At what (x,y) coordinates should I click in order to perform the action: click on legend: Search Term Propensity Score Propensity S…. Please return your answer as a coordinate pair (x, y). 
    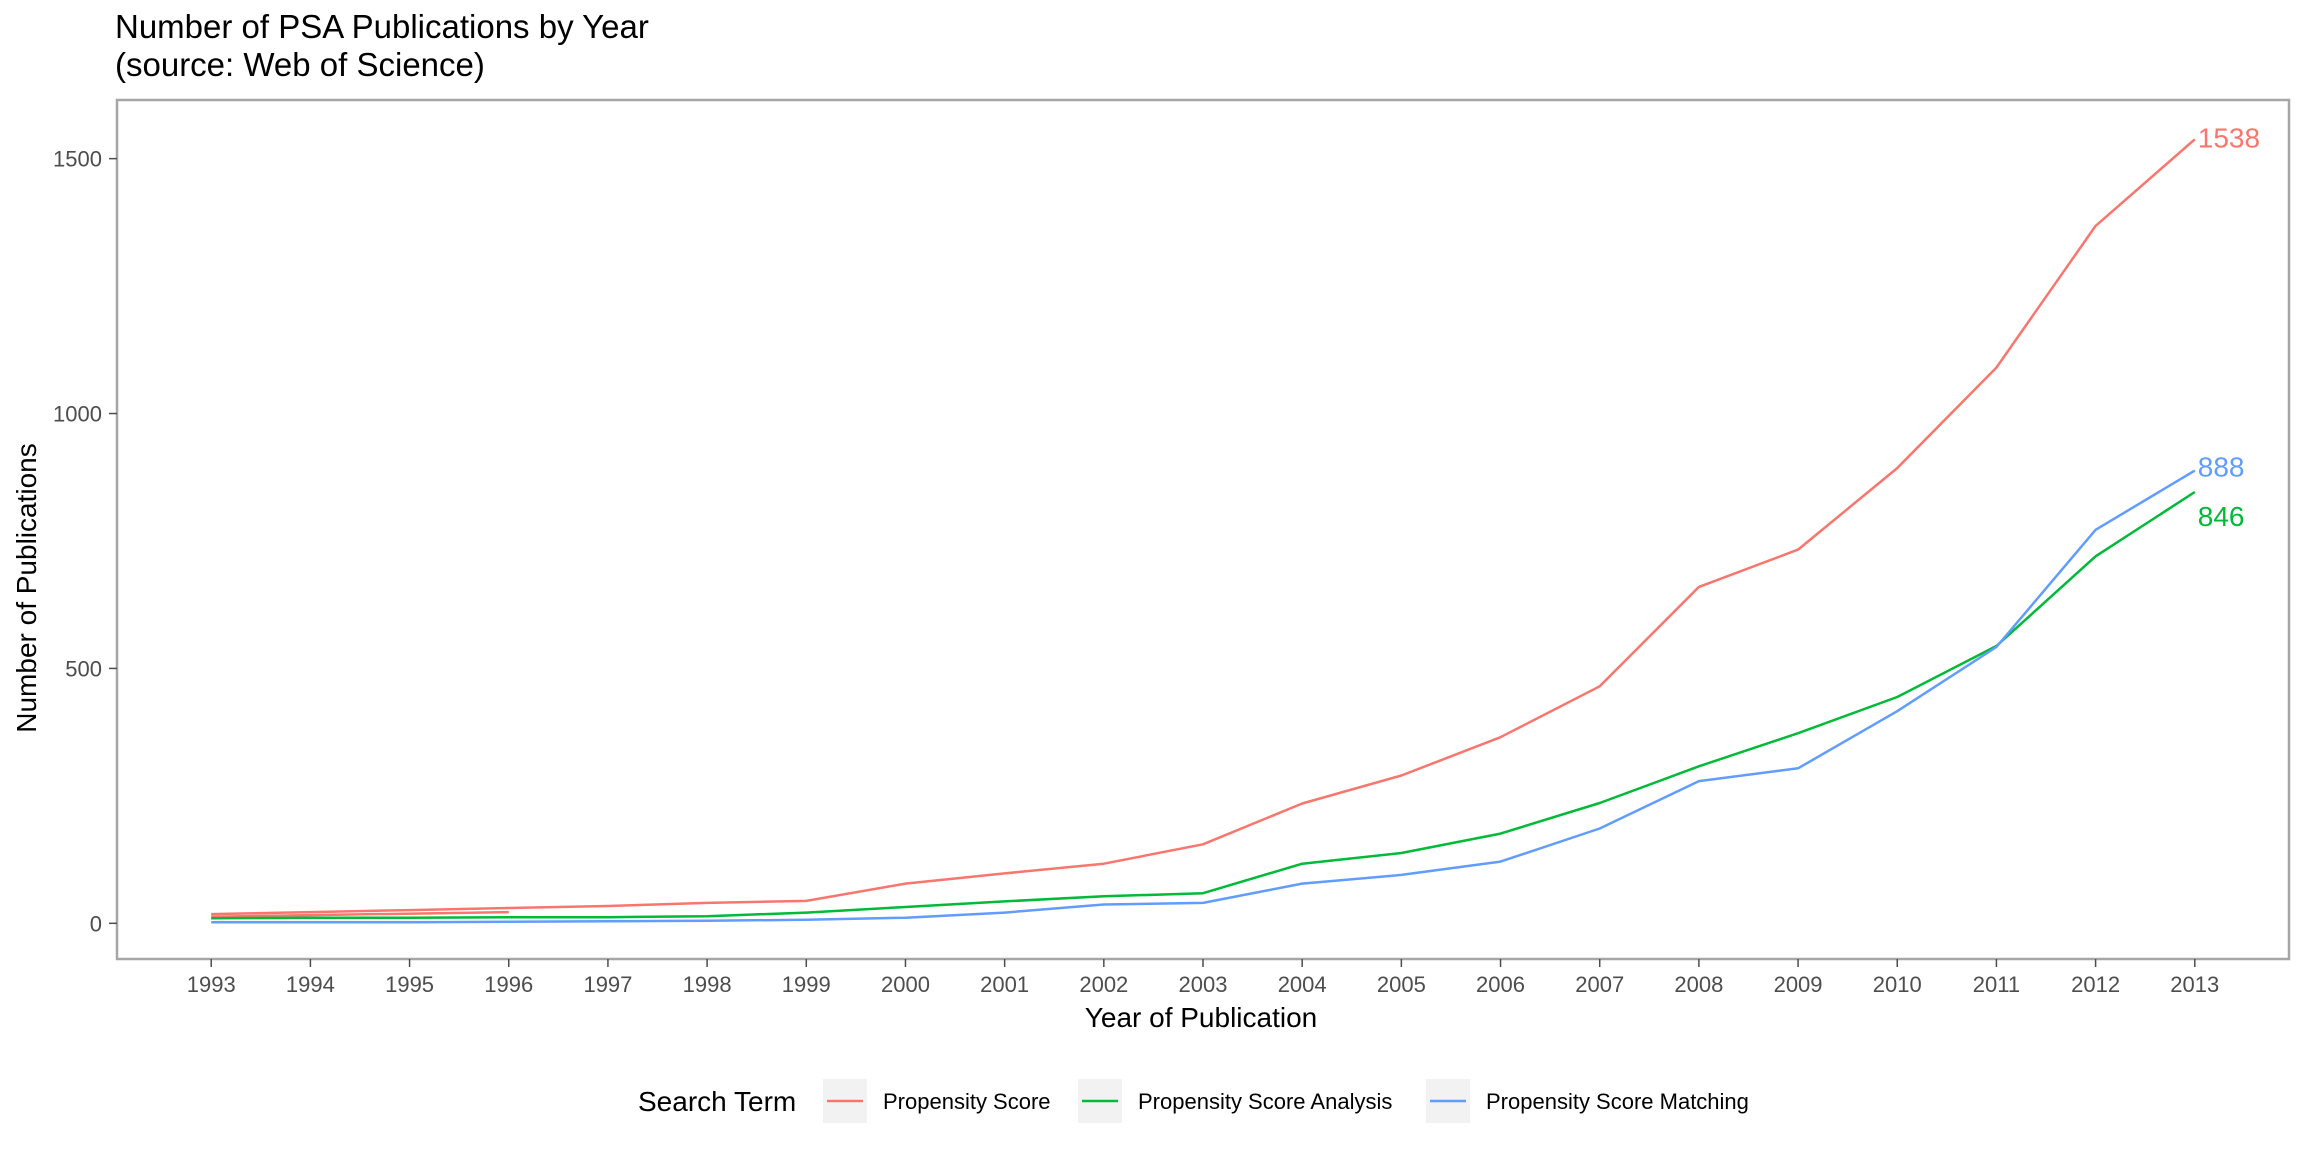
    Looking at the image, I should click on (1193, 1101).